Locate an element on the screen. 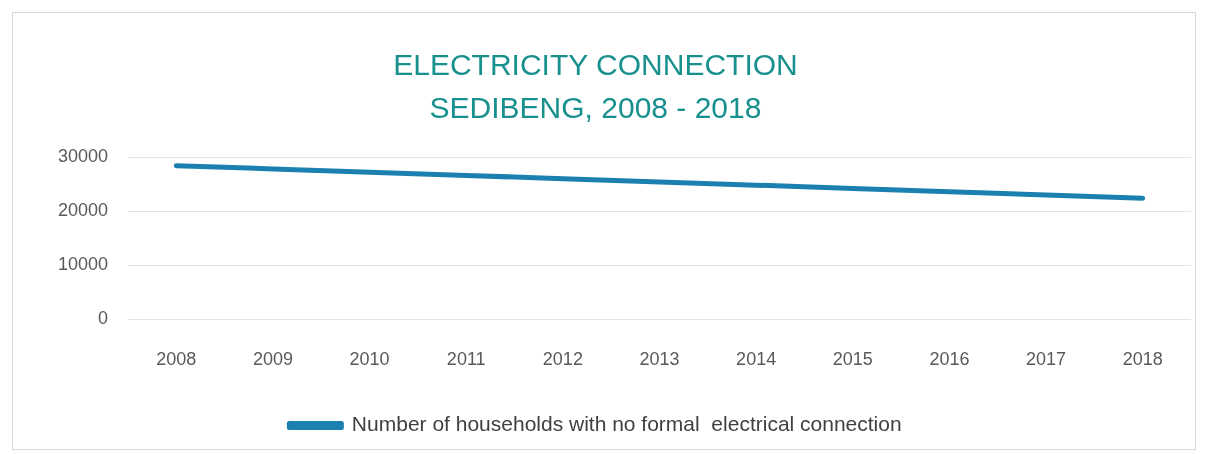 The height and width of the screenshot is (454, 1209). x-tick-label: 2015 is located at coordinates (852, 359).